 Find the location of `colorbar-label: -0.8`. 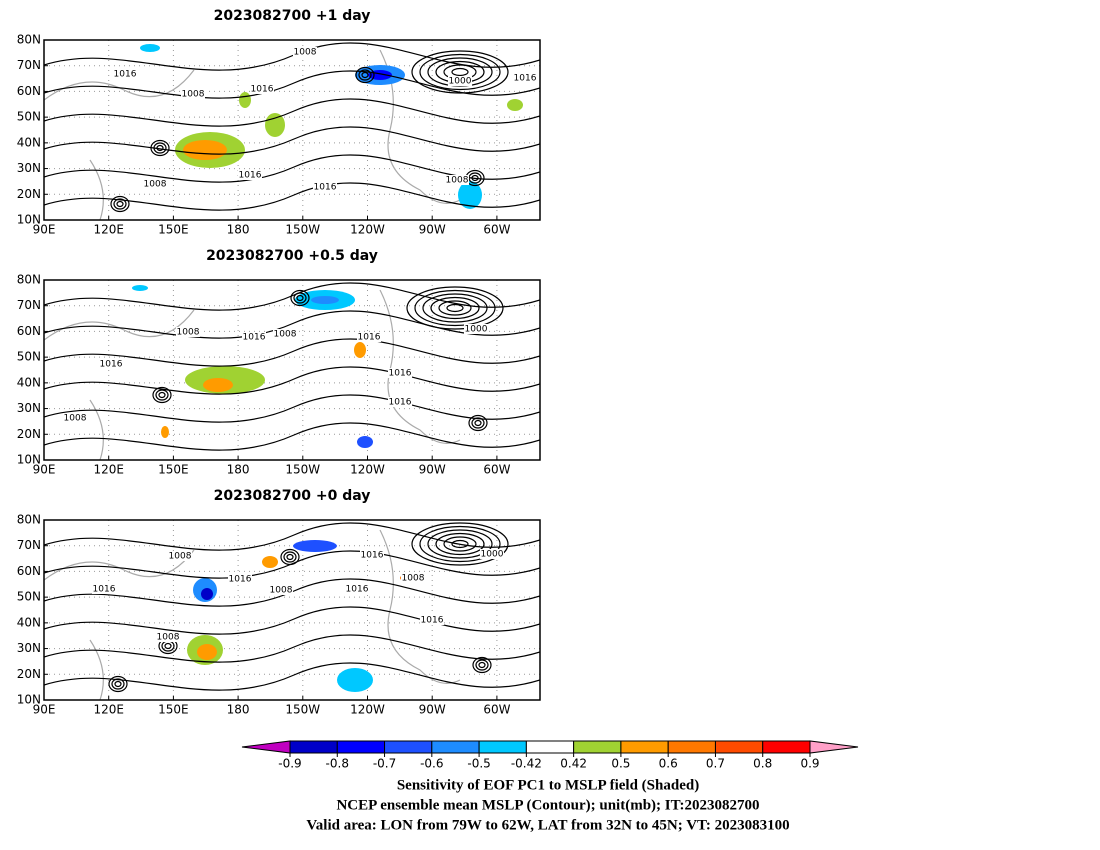

colorbar-label: -0.8 is located at coordinates (337, 764).